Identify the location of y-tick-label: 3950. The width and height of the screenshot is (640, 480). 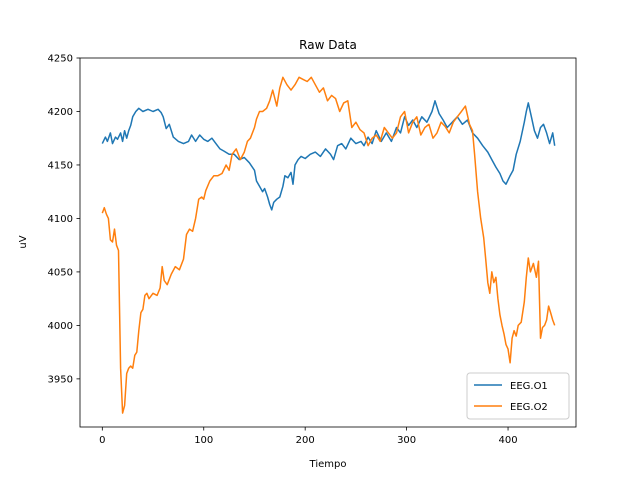
(60, 379).